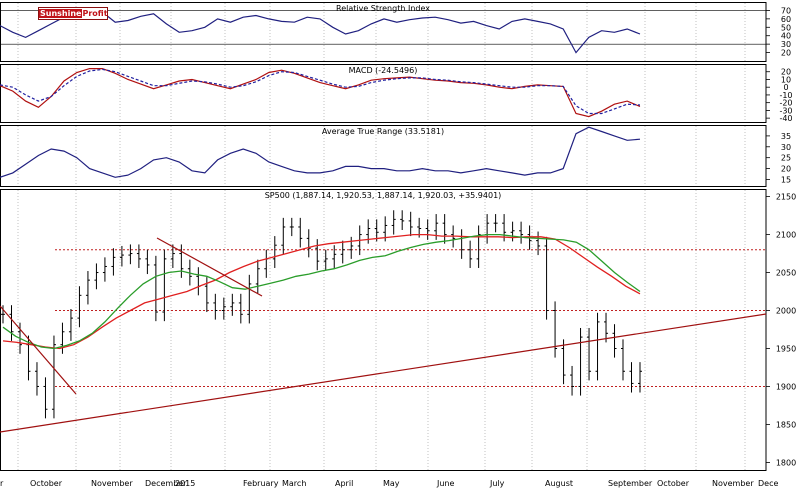  I want to click on y-tick-label: -20, so click(785, 103).